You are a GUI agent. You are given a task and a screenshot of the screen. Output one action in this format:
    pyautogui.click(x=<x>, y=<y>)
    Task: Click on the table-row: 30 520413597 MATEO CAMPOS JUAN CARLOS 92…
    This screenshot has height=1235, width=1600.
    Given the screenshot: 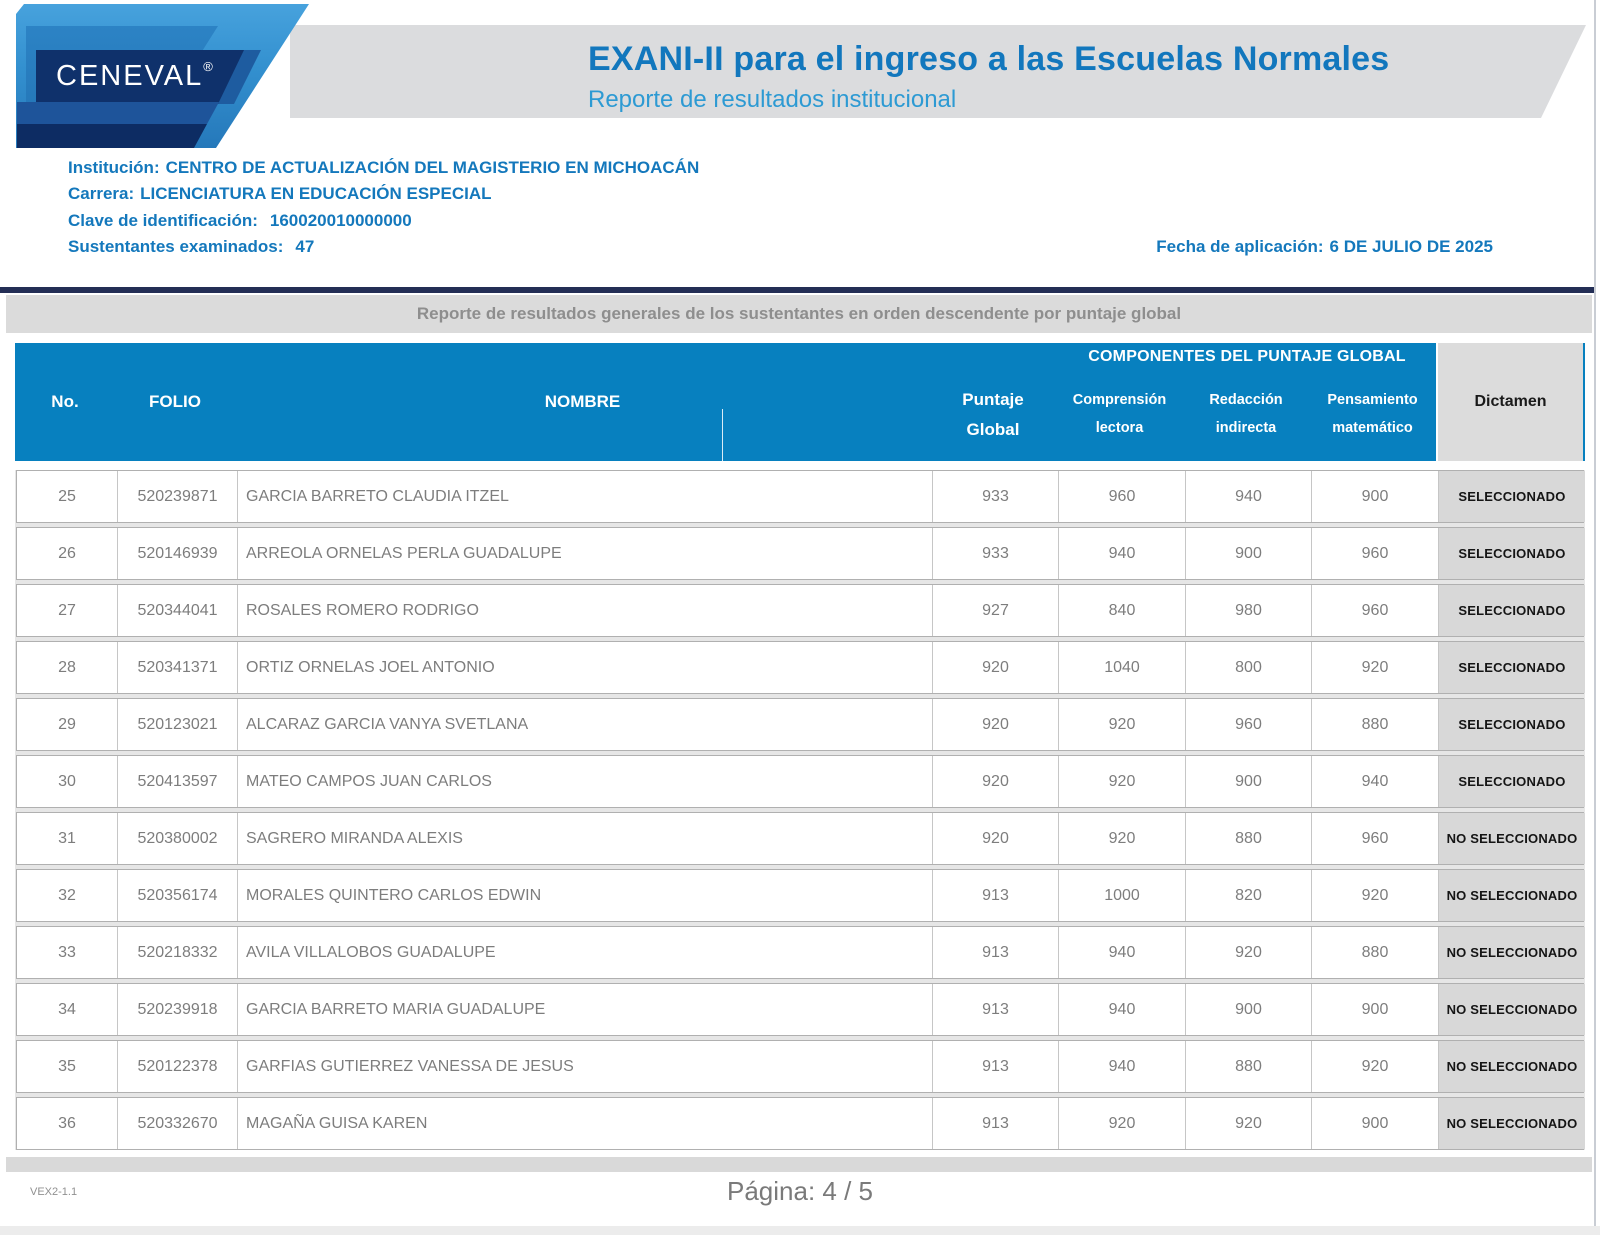 What is the action you would take?
    pyautogui.click(x=800, y=781)
    